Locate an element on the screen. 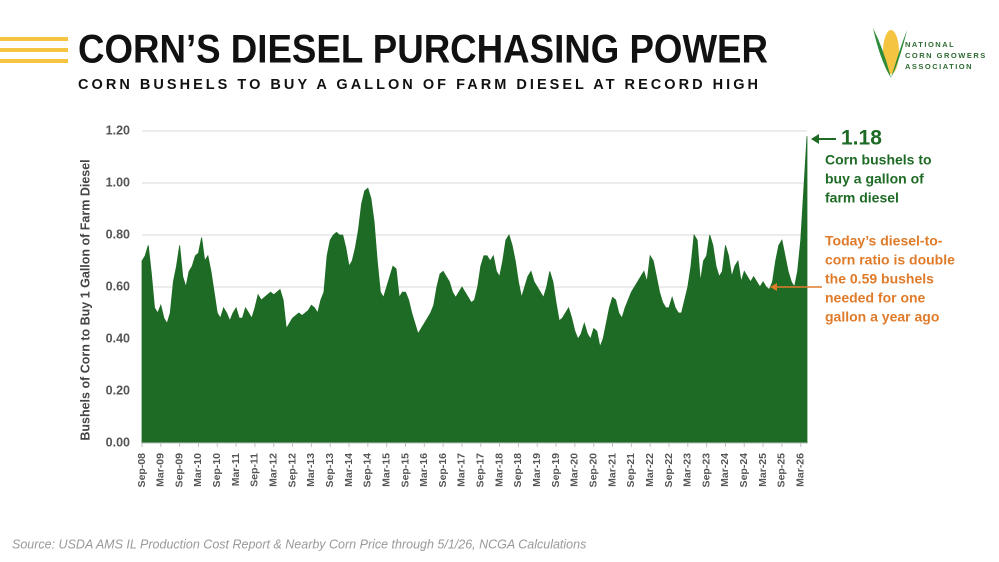 The width and height of the screenshot is (999, 562). x-tick-label: Mar-22 is located at coordinates (650, 470).